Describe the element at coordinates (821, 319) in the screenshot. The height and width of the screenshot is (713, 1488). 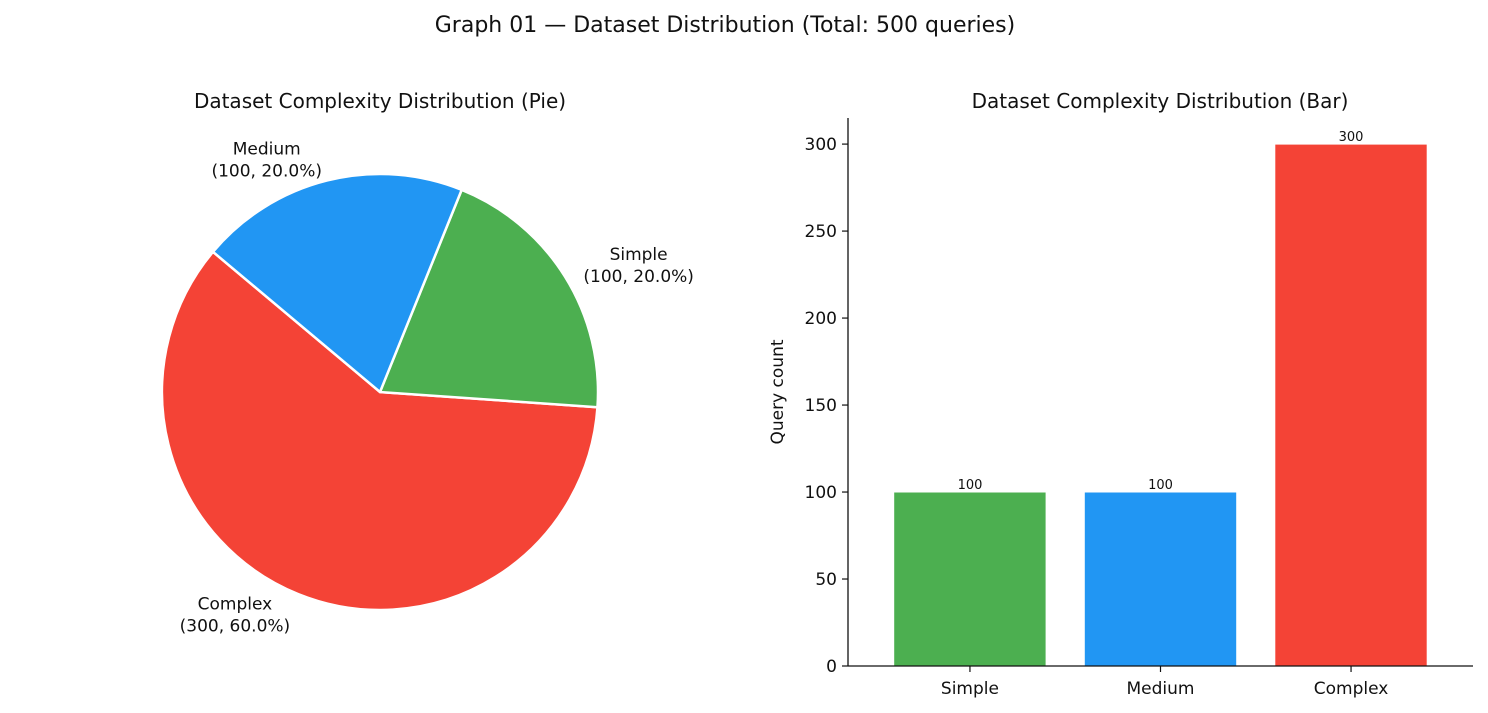
I see `y-tick-label: 200` at that location.